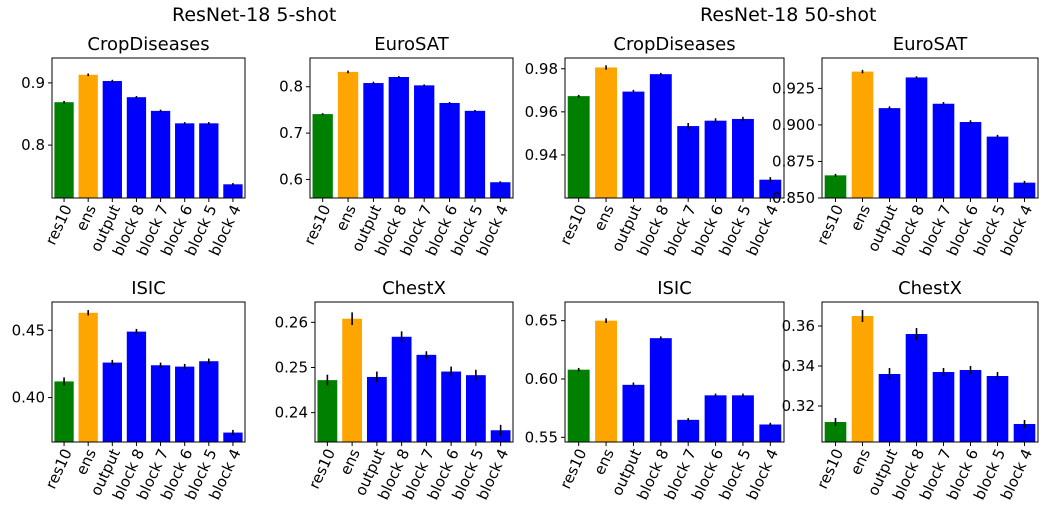 The height and width of the screenshot is (508, 1042). What do you see at coordinates (798, 406) in the screenshot?
I see `y-tick-label: 0.32` at bounding box center [798, 406].